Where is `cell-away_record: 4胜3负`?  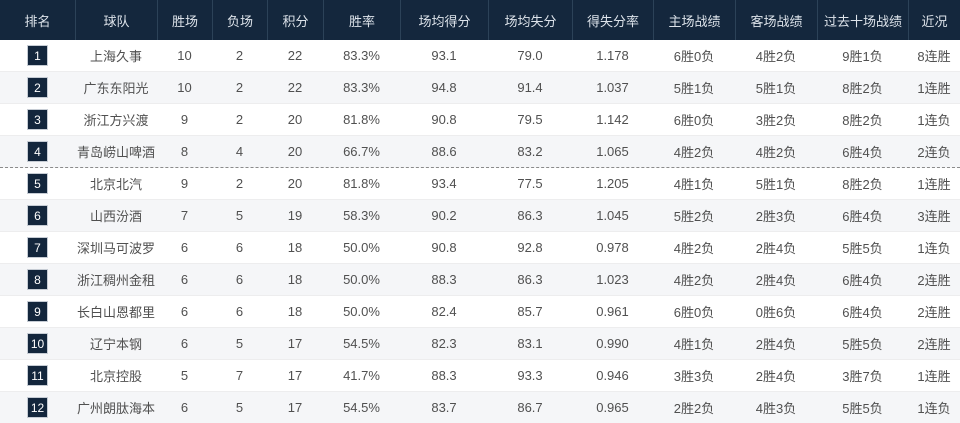 cell-away_record: 4胜3负 is located at coordinates (776, 408).